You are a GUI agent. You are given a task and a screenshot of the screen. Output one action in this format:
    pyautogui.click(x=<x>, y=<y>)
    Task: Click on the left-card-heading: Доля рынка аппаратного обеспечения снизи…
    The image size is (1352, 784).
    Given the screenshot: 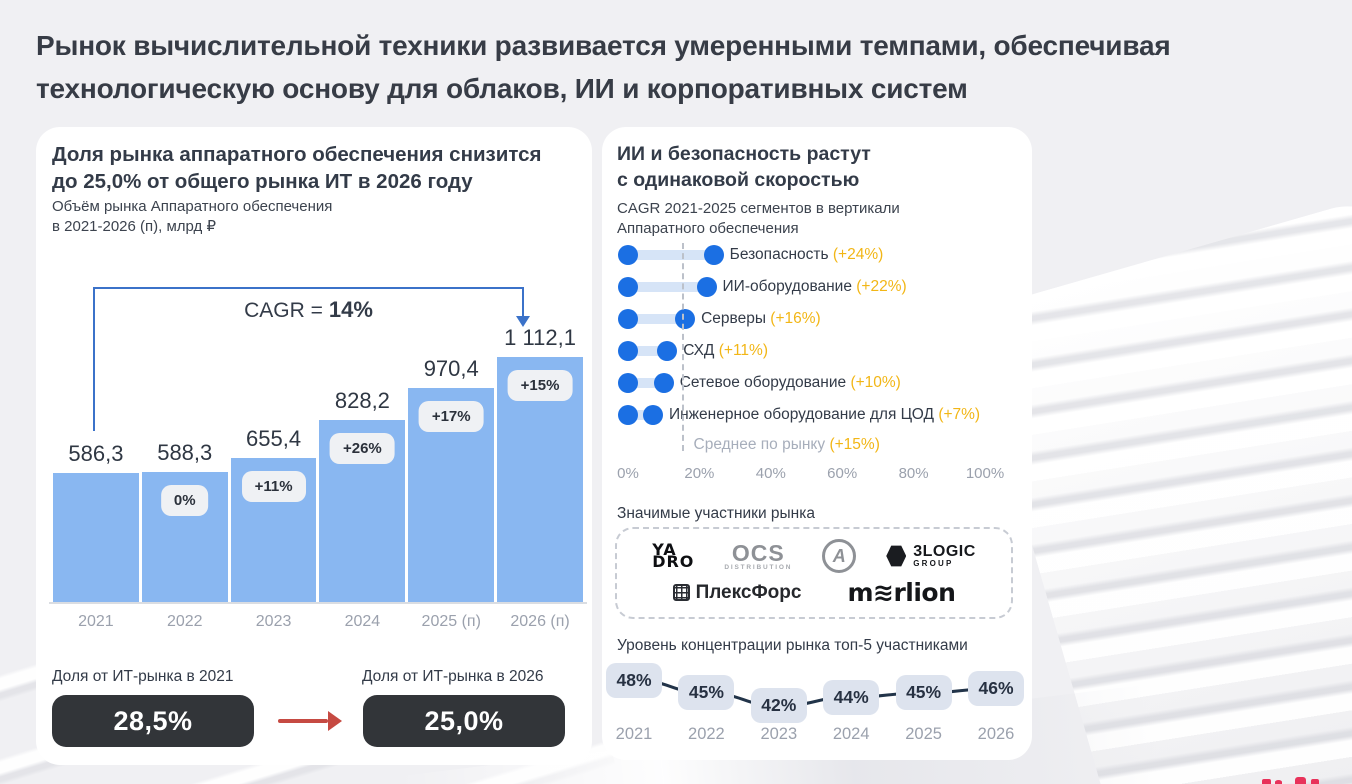 What is the action you would take?
    pyautogui.click(x=296, y=168)
    